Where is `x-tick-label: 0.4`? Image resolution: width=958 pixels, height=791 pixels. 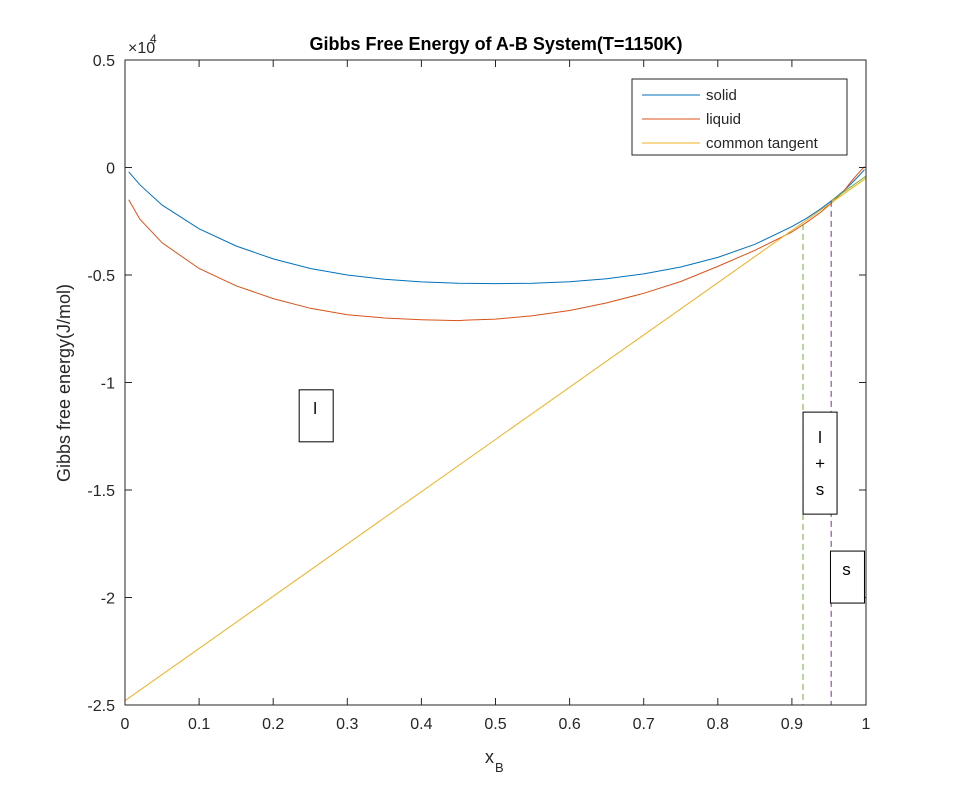 x-tick-label: 0.4 is located at coordinates (421, 724).